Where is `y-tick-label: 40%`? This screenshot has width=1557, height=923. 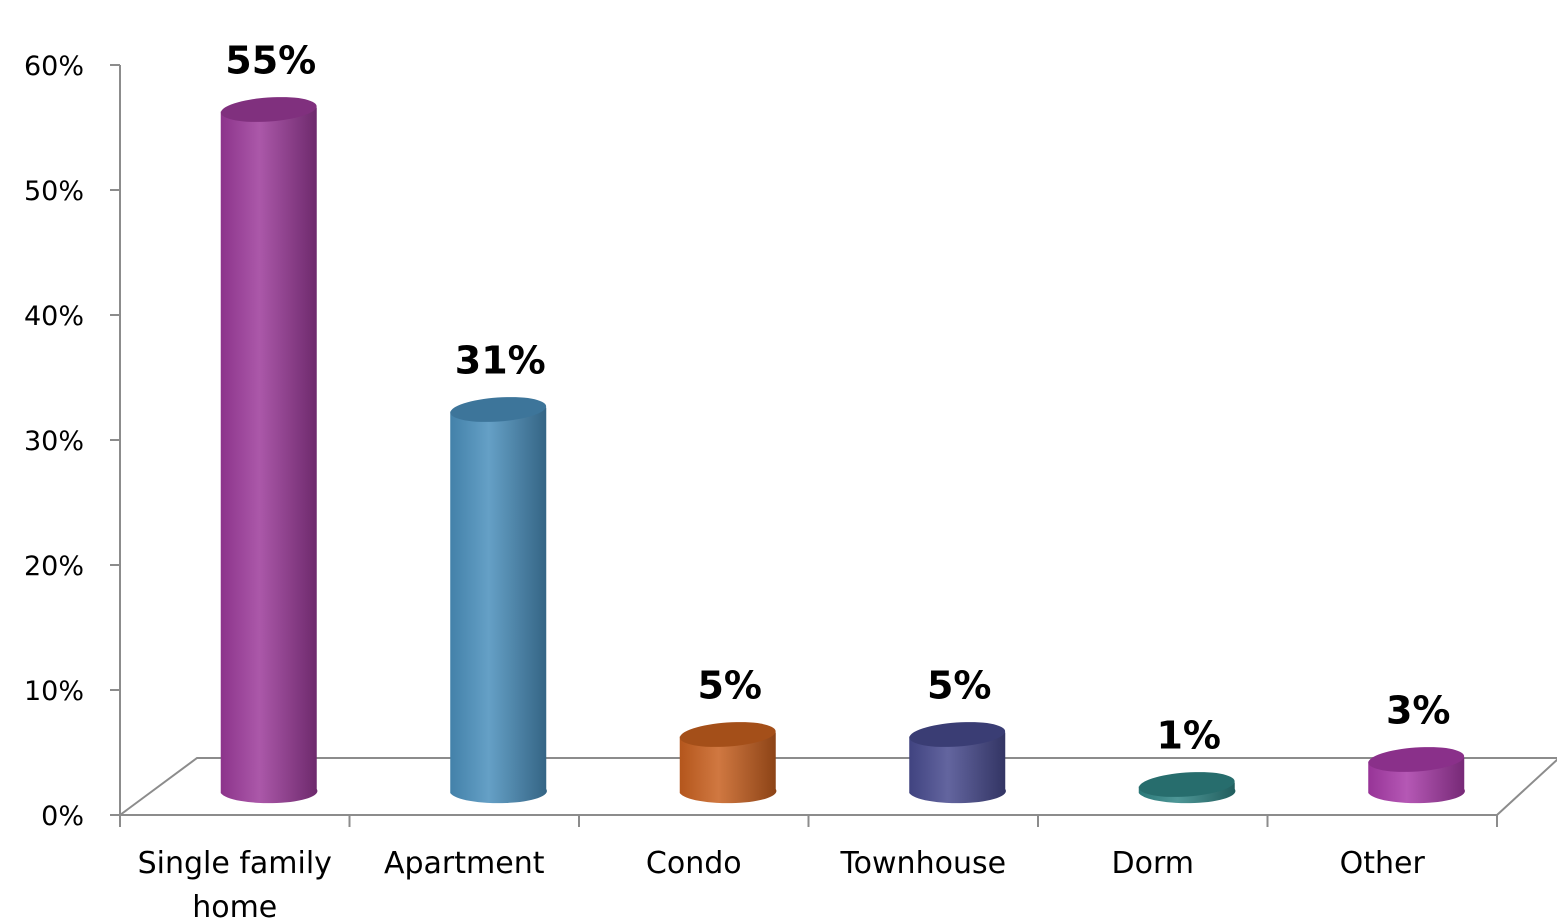 y-tick-label: 40% is located at coordinates (54, 316).